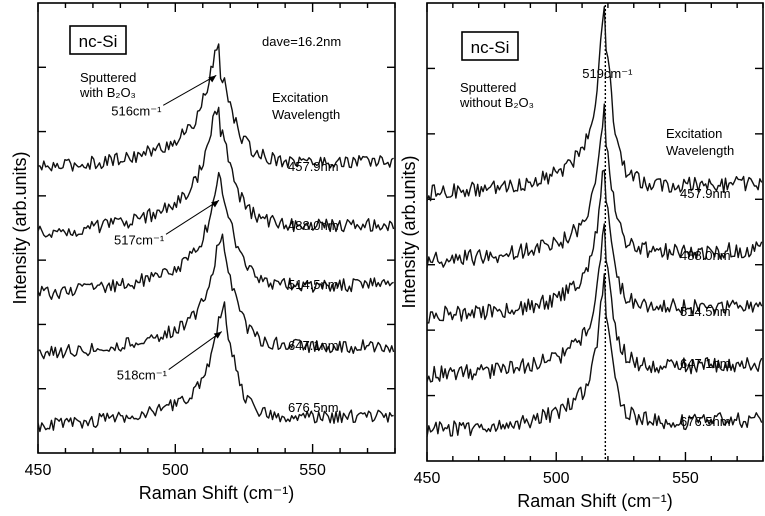  What do you see at coordinates (496, 102) in the screenshot?
I see `sample-label: without B₂O₃` at bounding box center [496, 102].